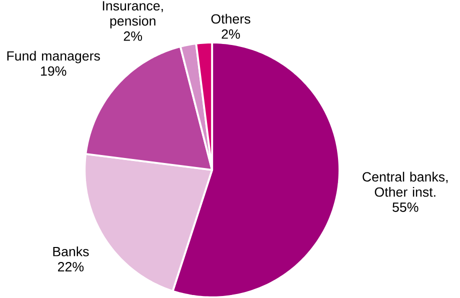  What do you see at coordinates (132, 14) in the screenshot?
I see `slice-label: Insurance, pension` at bounding box center [132, 14].